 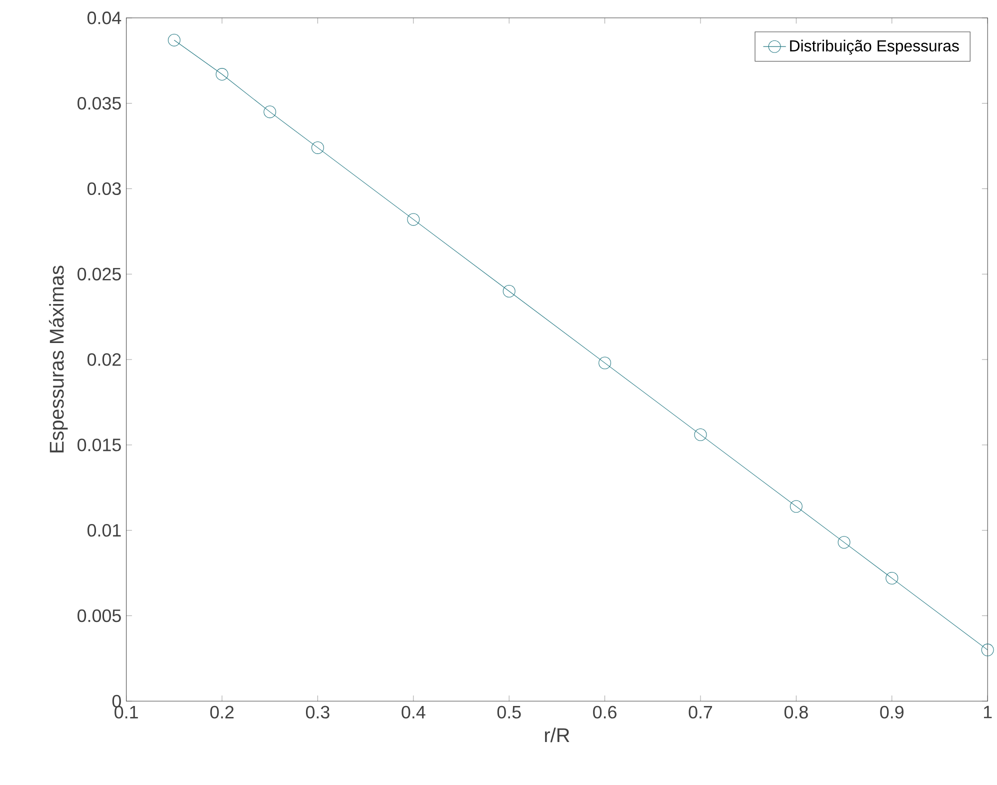 I want to click on y-tick-label: 0.02, so click(x=104, y=359).